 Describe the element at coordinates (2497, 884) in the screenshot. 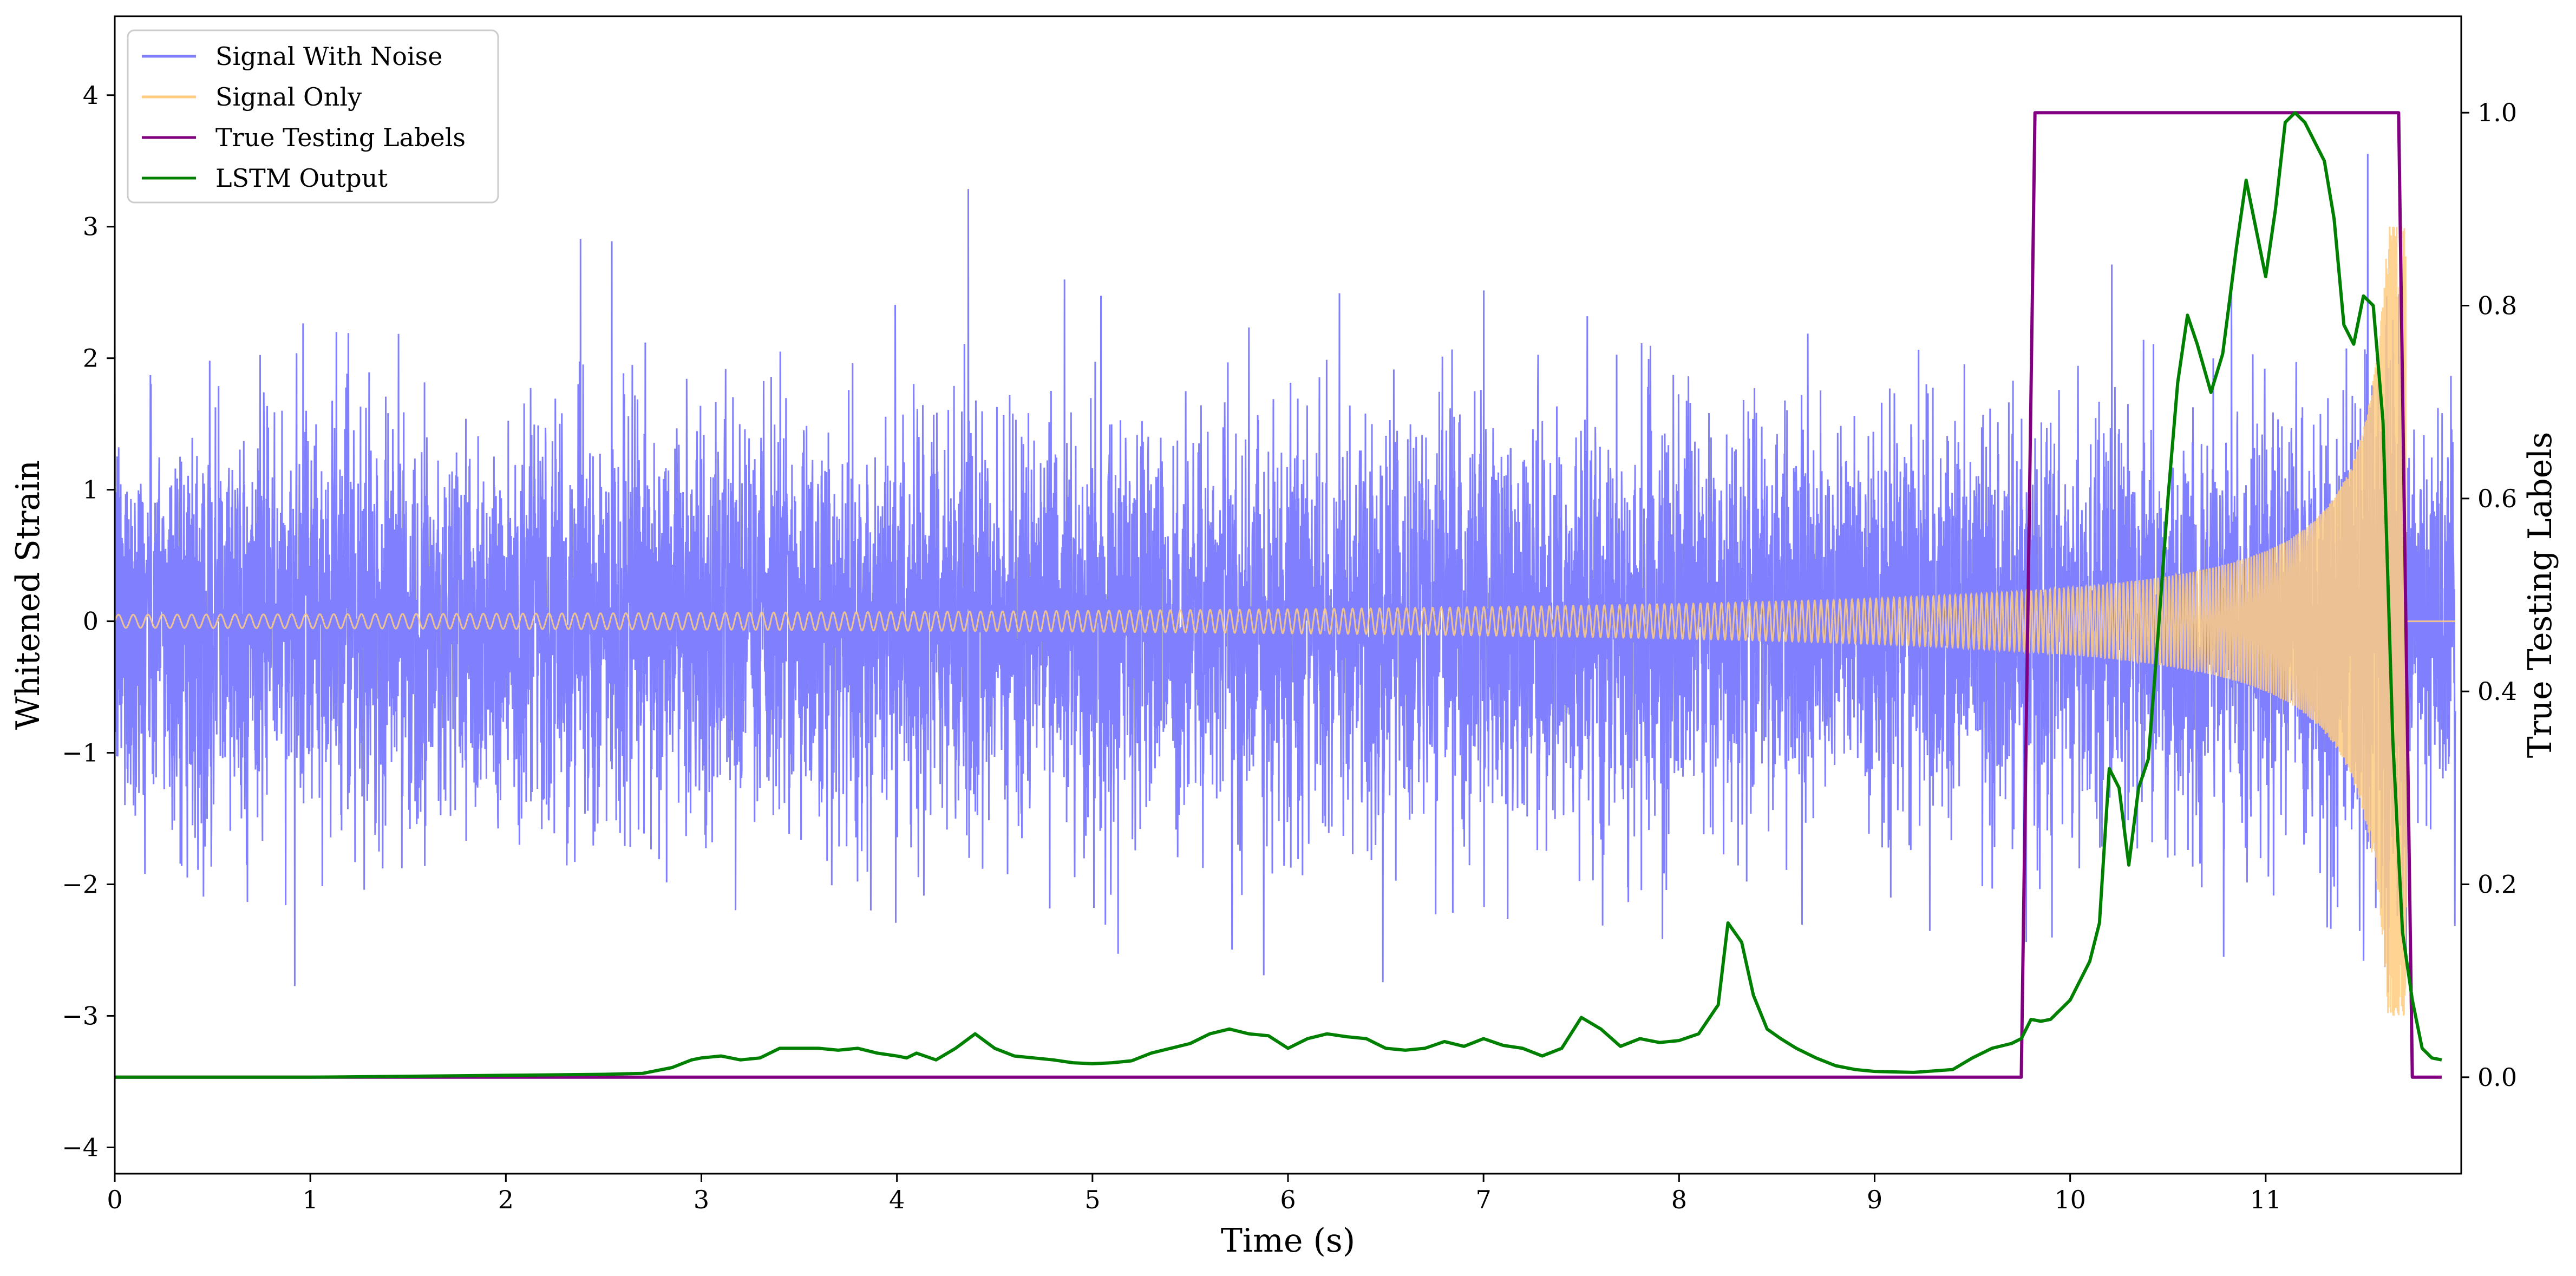

I see `y-right-tick-label: 0.2` at that location.